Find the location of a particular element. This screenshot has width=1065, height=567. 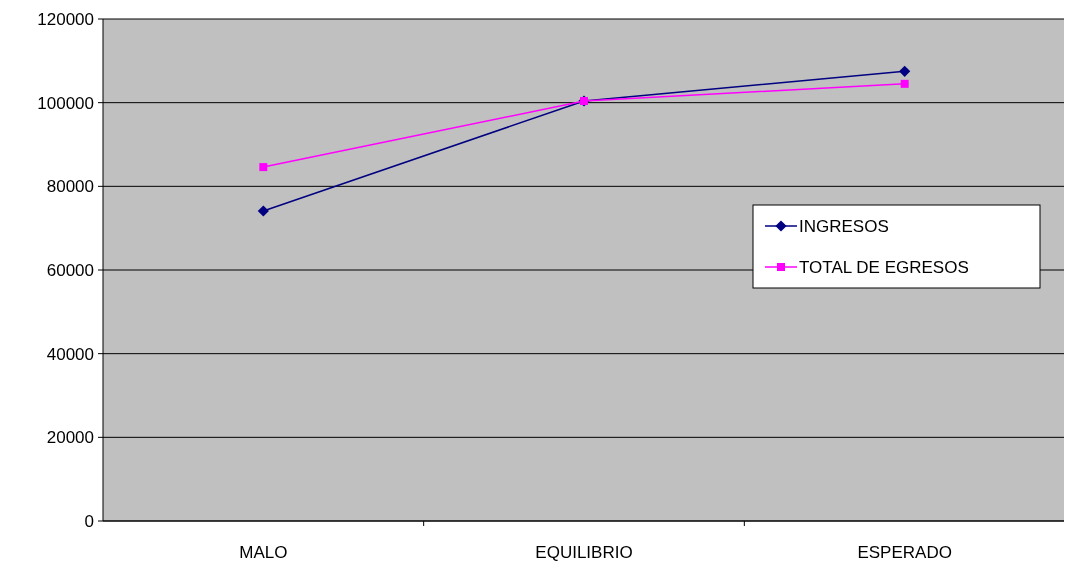

legend-label: INGRESOS is located at coordinates (844, 226).